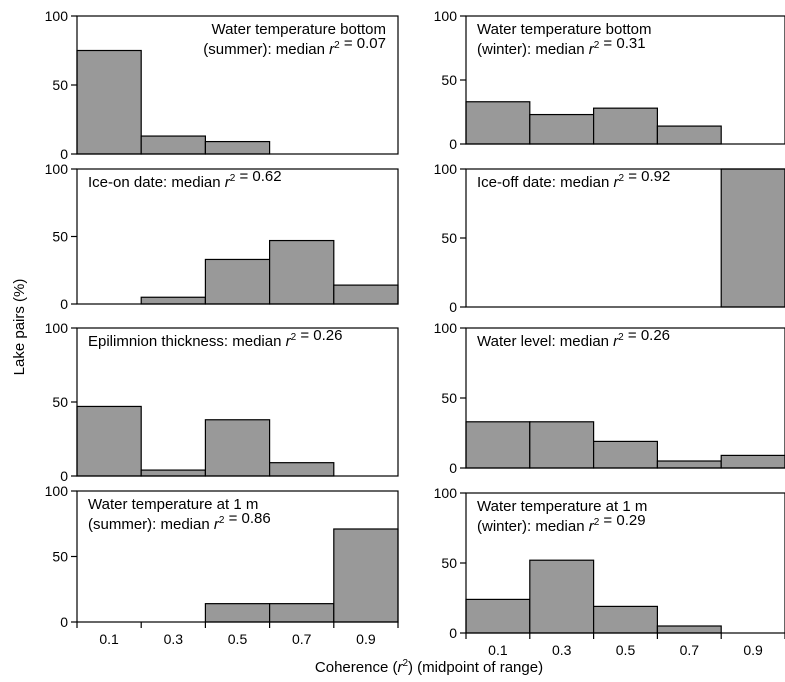  Describe the element at coordinates (215, 338) in the screenshot. I see `panel-label: Epilimnion thickness: median r2 = 0.26` at that location.